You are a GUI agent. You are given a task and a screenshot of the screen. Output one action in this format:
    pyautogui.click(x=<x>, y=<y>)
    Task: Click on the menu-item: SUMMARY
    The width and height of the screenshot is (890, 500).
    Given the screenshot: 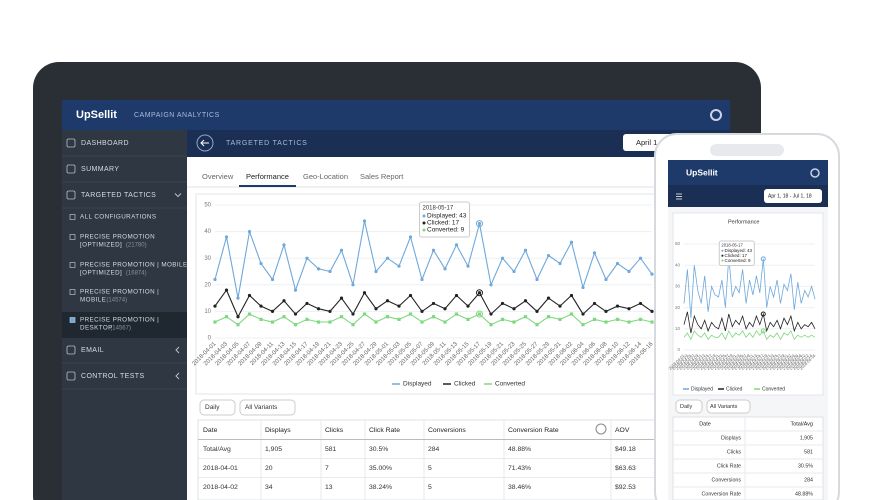 What is the action you would take?
    pyautogui.click(x=100, y=169)
    